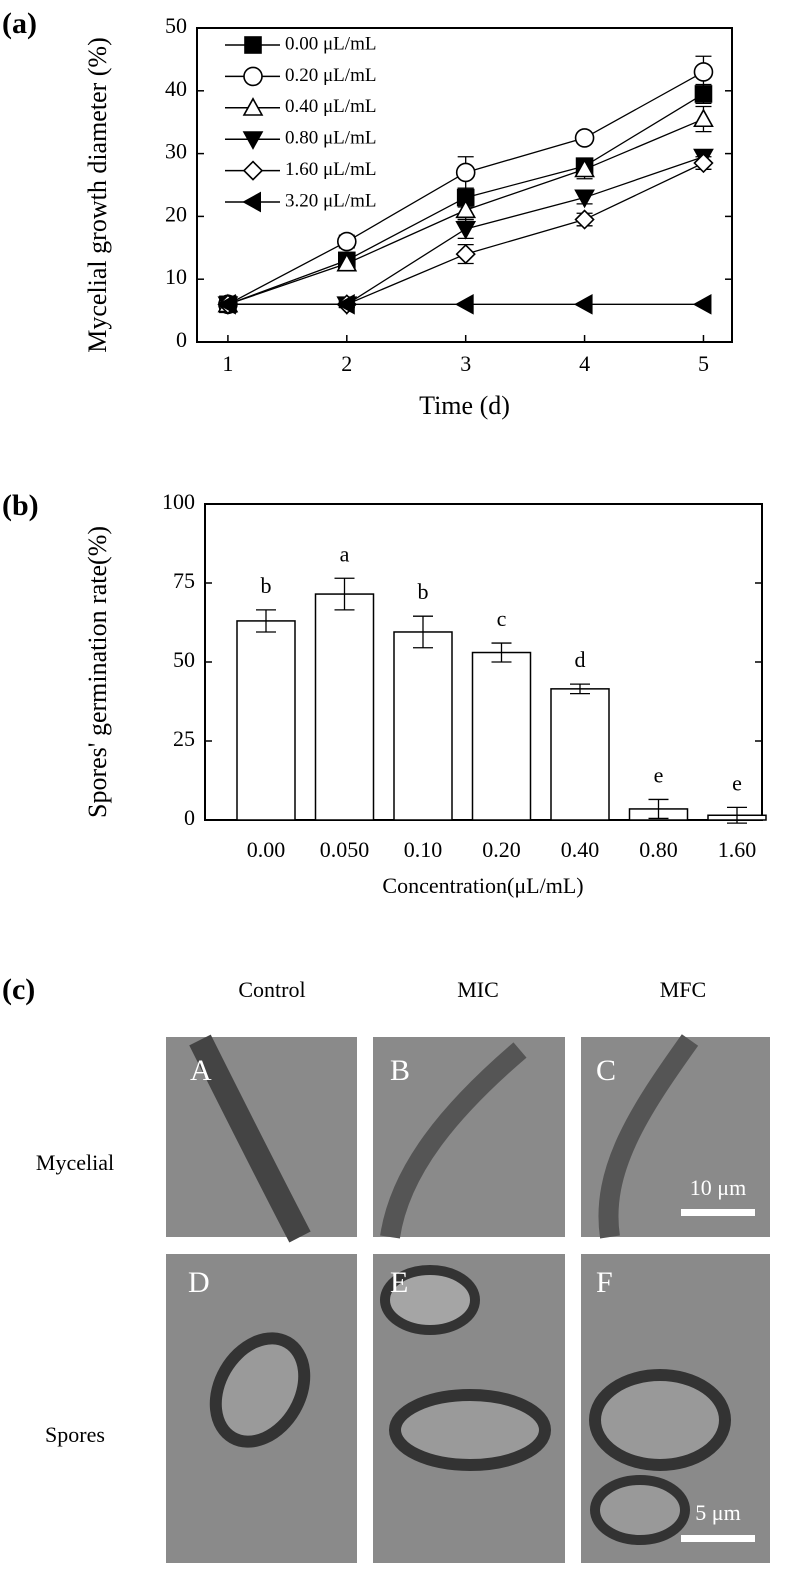 This screenshot has width=786, height=1592. I want to click on x-tick-label: 0.20, so click(501, 849).